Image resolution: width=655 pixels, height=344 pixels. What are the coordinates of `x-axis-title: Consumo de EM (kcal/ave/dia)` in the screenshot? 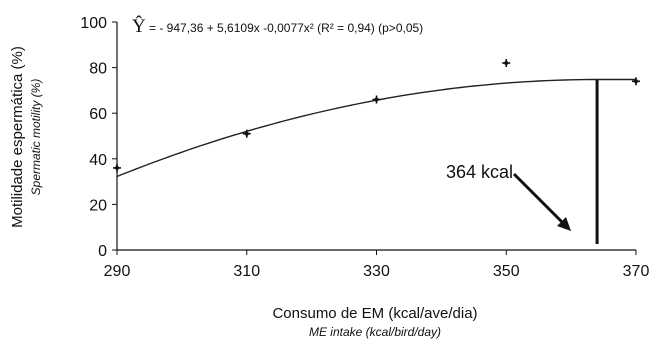 It's located at (374, 313).